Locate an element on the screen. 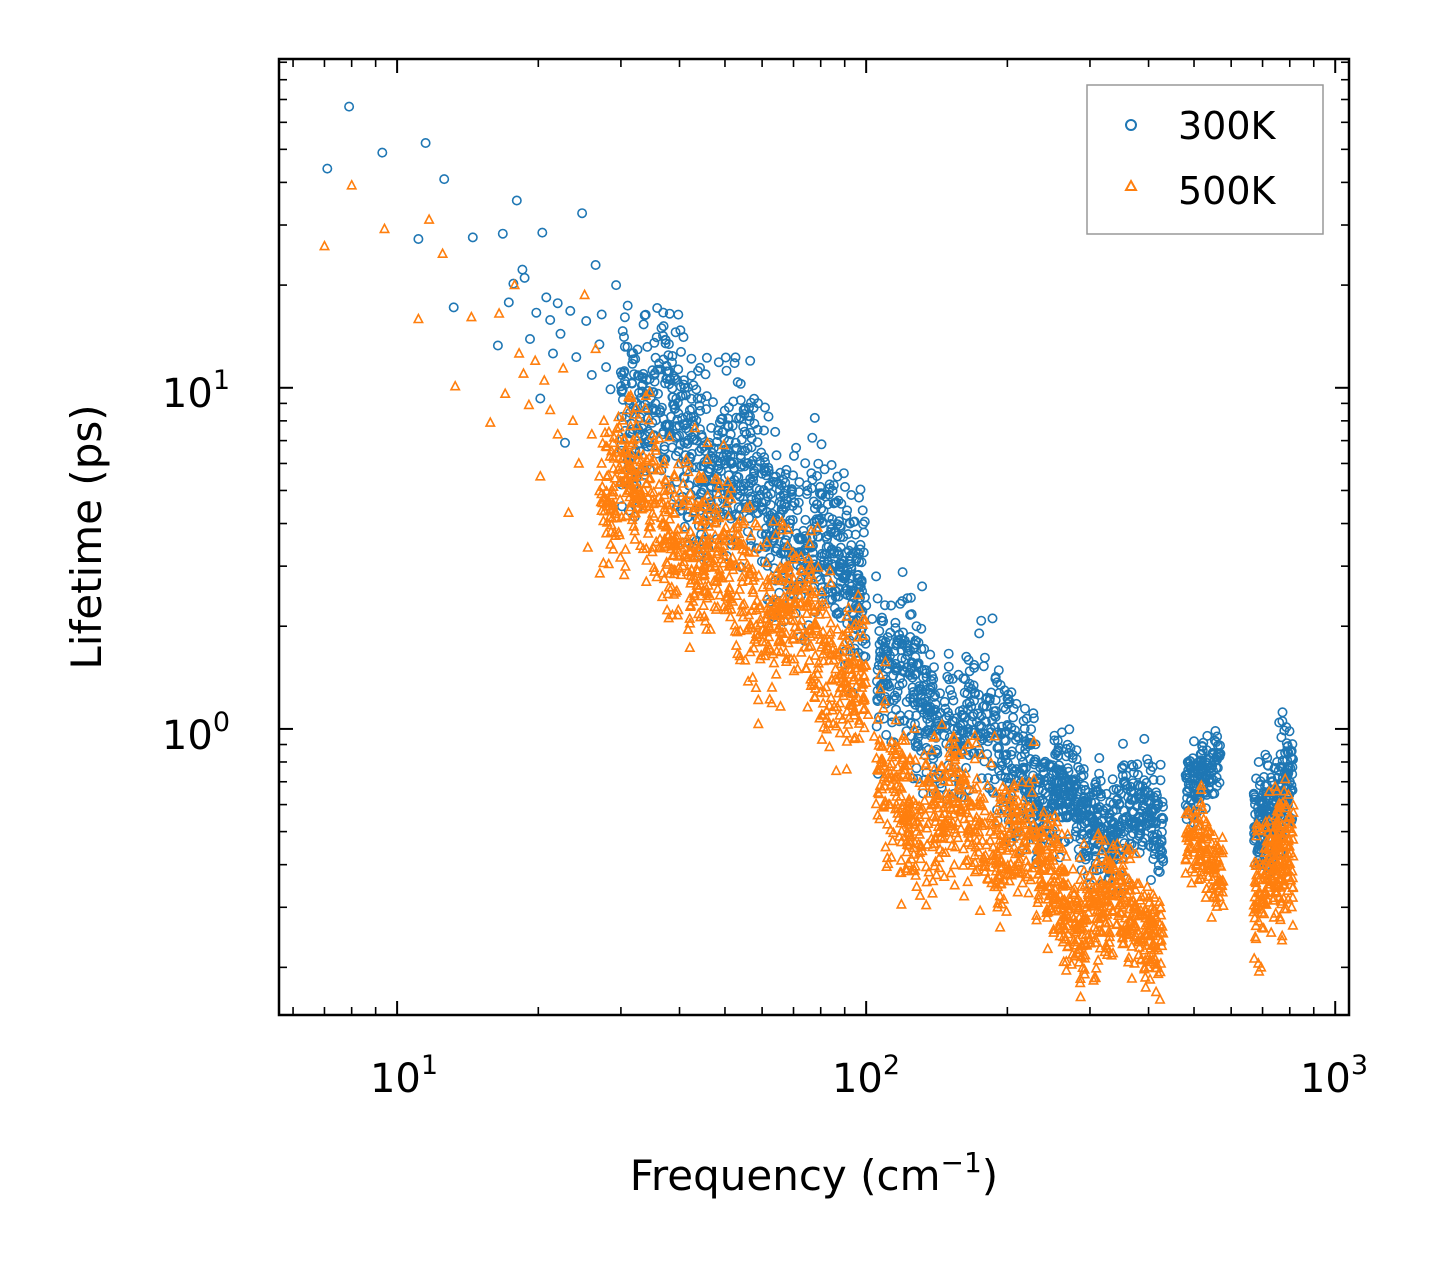 The width and height of the screenshot is (1442, 1265). legend-label-300k: 300K is located at coordinates (1227, 126).